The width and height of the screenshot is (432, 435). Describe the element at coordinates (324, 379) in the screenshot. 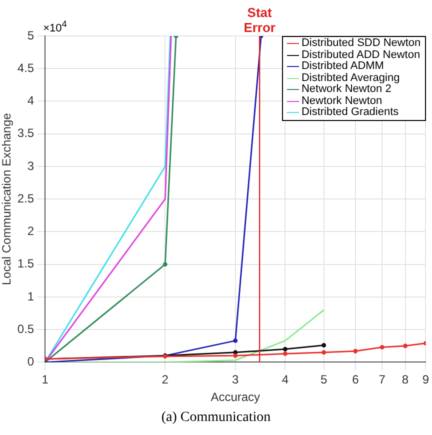

I see `x-tick-label: 5` at that location.